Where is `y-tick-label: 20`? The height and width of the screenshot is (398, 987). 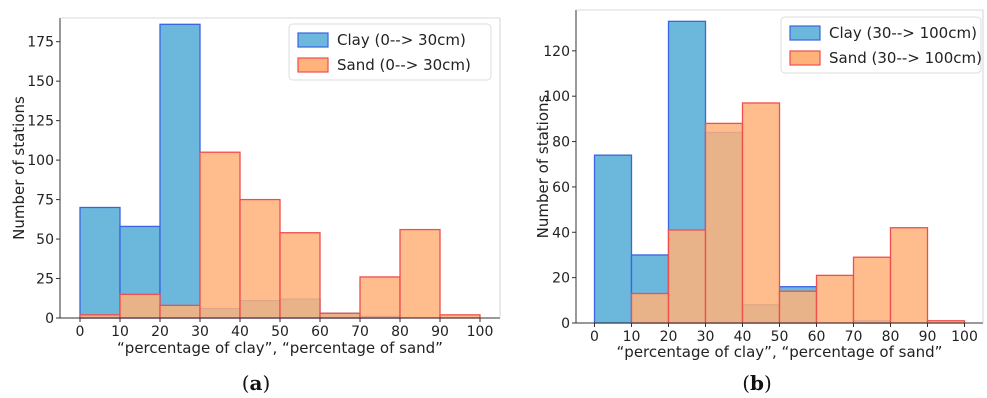
y-tick-label: 20 is located at coordinates (561, 279).